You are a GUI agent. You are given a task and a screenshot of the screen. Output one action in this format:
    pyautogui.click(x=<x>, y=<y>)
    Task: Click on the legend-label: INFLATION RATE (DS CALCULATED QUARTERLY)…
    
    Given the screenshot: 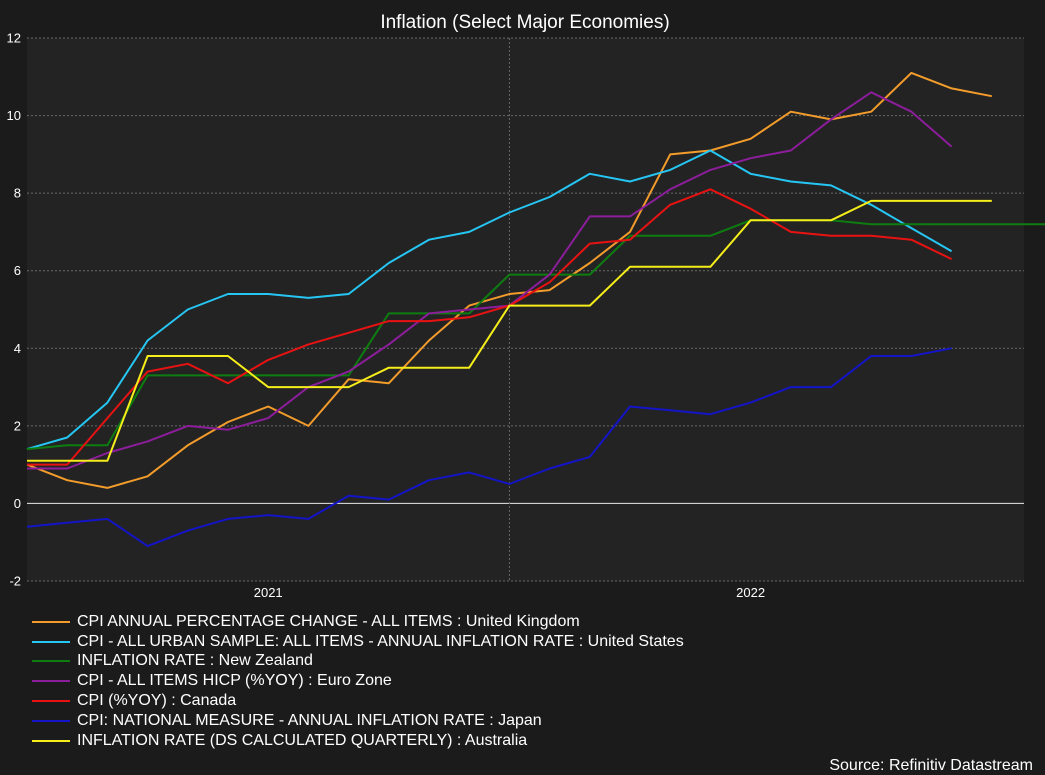 What is the action you would take?
    pyautogui.click(x=302, y=740)
    